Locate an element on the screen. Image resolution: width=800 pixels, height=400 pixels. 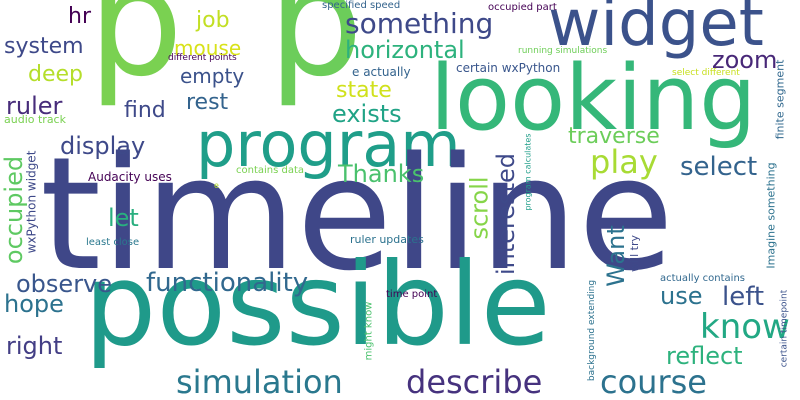
word-imagine-something: Imagine something is located at coordinates (771, 215).